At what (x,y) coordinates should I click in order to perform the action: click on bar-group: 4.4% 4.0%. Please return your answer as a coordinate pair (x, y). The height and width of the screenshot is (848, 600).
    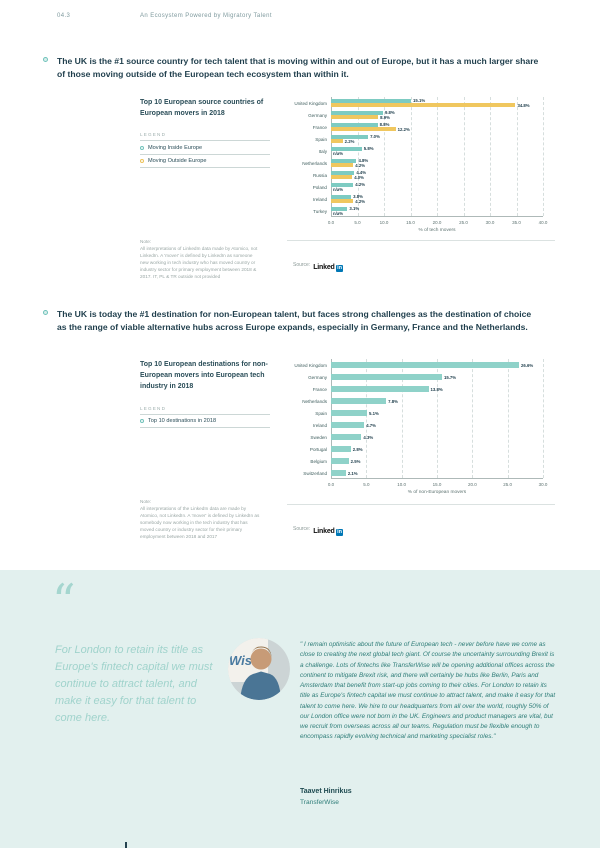
    Looking at the image, I should click on (437, 175).